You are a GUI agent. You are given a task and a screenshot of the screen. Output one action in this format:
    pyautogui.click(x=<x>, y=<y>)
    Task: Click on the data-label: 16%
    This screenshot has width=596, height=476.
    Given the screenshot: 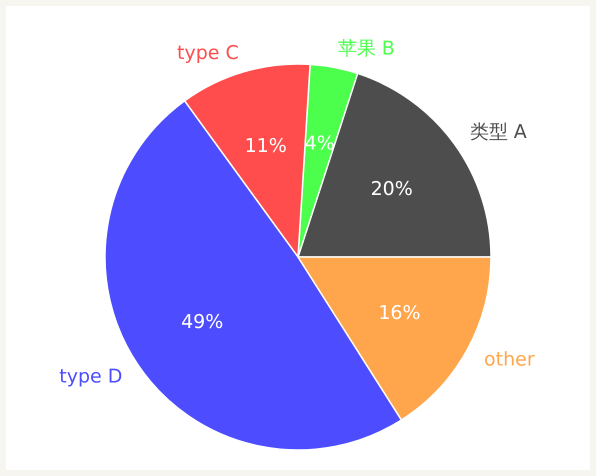 What is the action you would take?
    pyautogui.click(x=399, y=313)
    